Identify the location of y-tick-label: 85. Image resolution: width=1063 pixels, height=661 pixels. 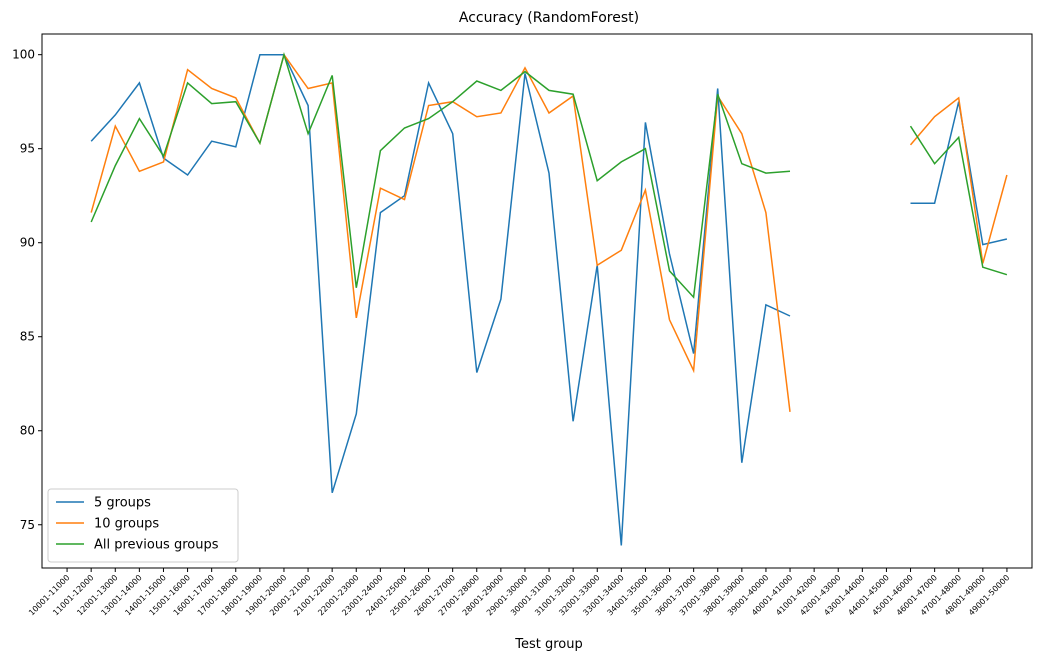
(27, 337).